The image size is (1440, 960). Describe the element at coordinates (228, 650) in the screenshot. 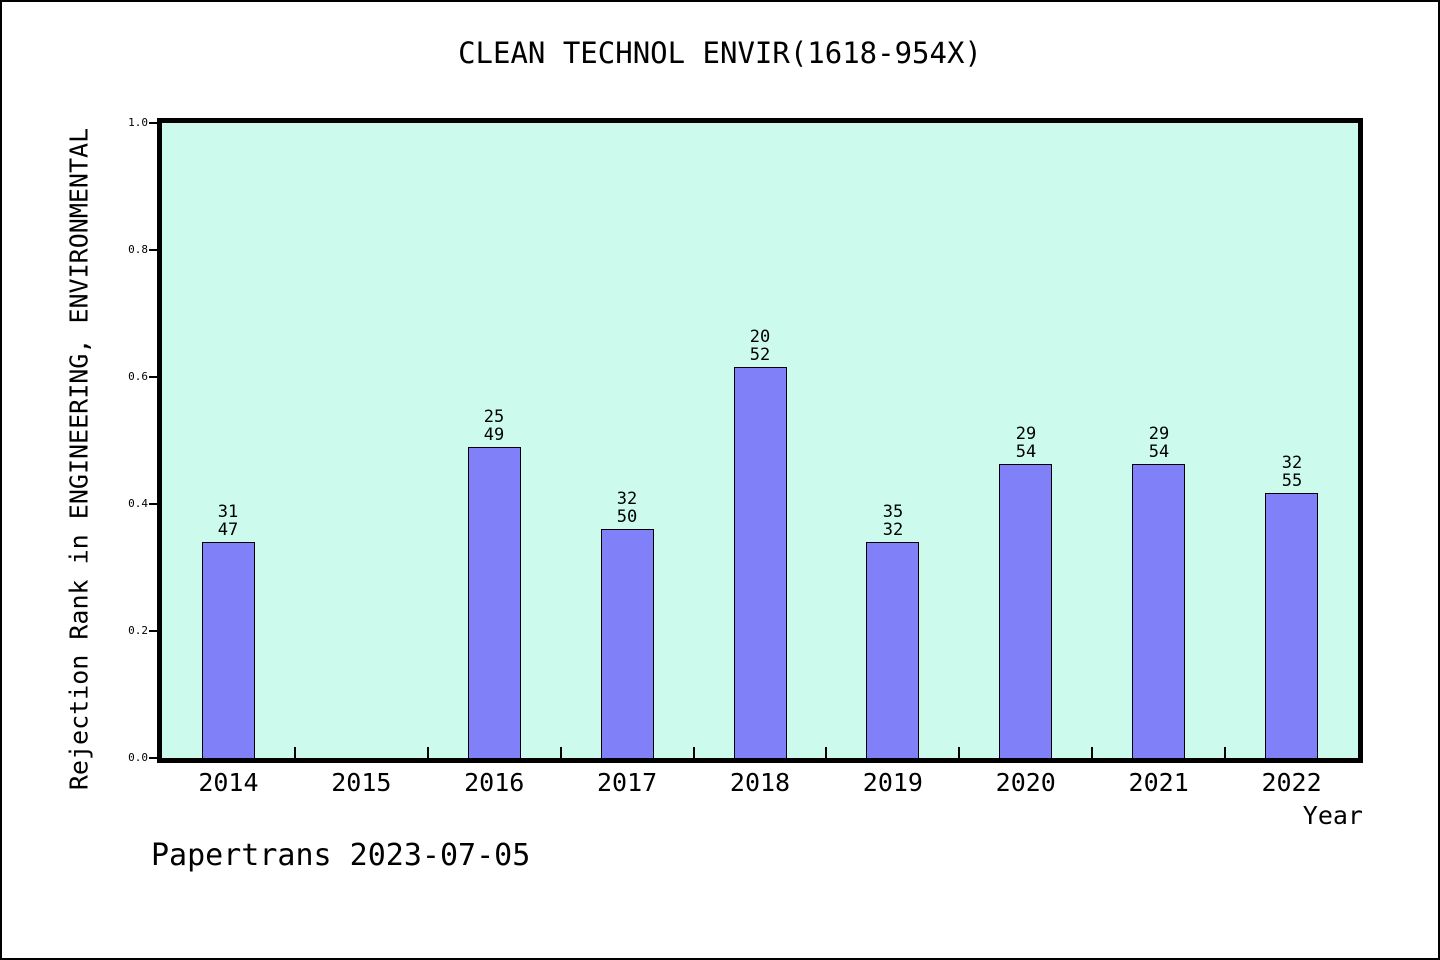

I see `bar-2014` at that location.